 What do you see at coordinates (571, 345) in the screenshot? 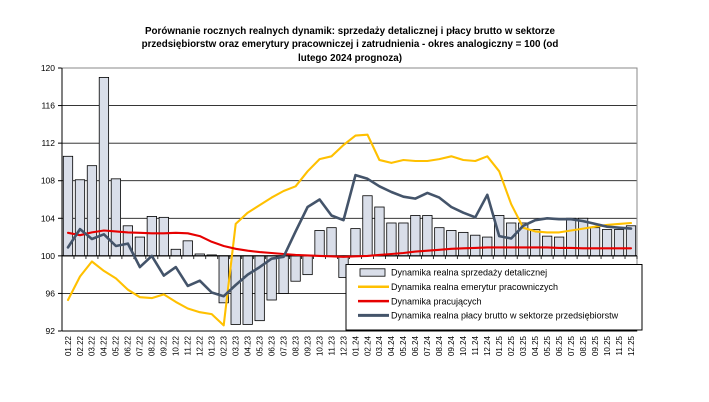
I see `x-axis-label: 07.25` at bounding box center [571, 345].